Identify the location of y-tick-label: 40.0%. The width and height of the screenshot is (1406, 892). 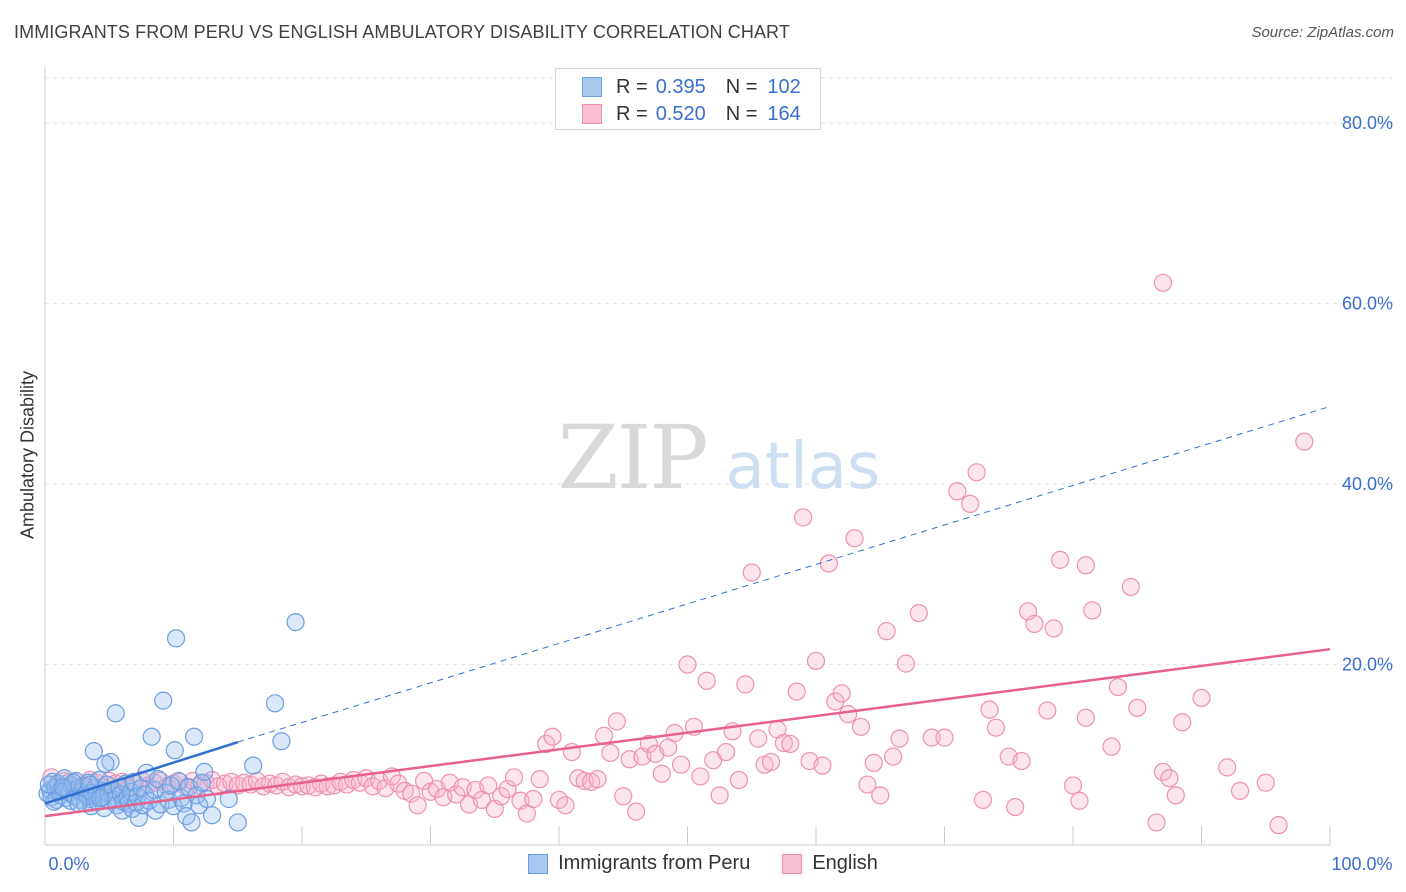
(1367, 484).